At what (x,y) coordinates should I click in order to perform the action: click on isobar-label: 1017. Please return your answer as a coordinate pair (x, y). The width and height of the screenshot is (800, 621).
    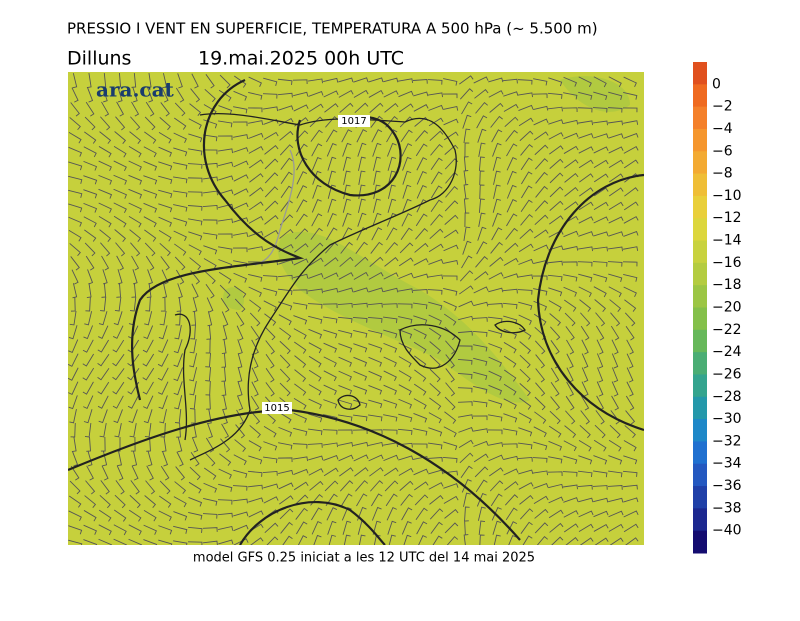
    Looking at the image, I should click on (353, 121).